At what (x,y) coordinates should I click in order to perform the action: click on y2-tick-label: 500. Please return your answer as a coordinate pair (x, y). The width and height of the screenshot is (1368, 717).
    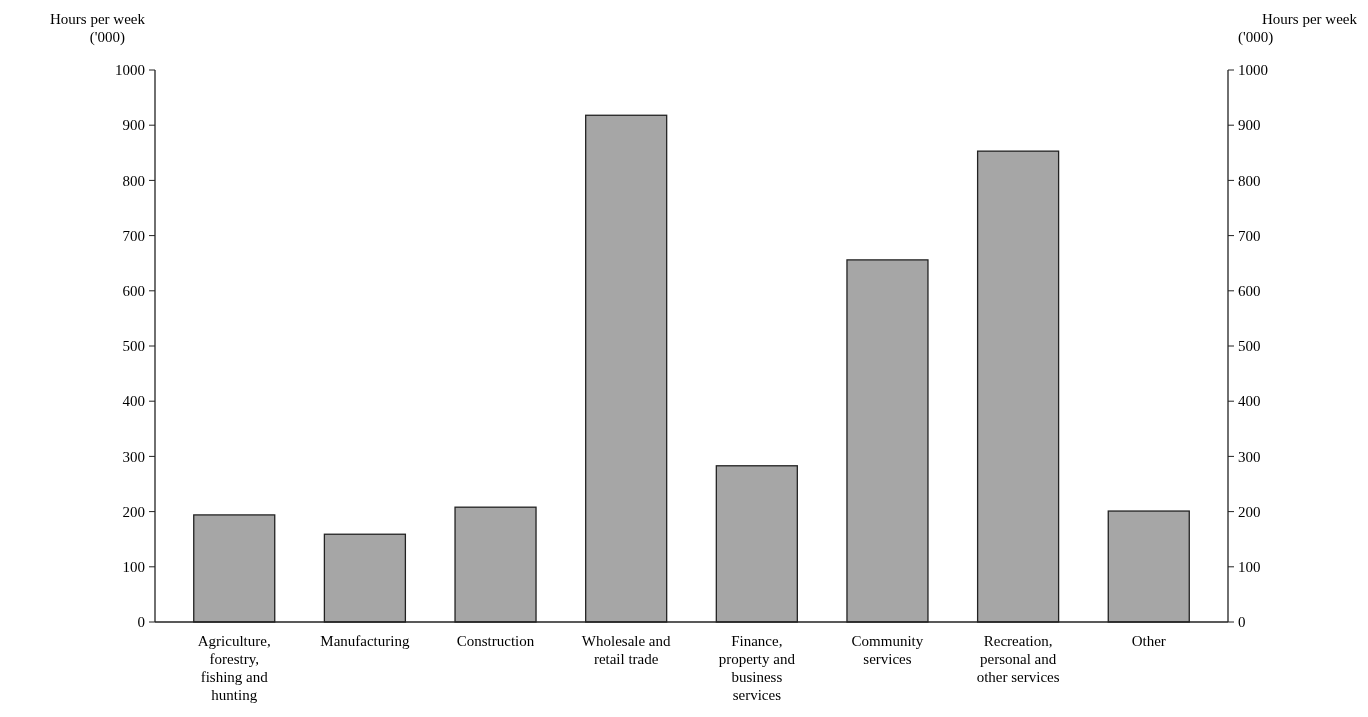
    Looking at the image, I should click on (1249, 346).